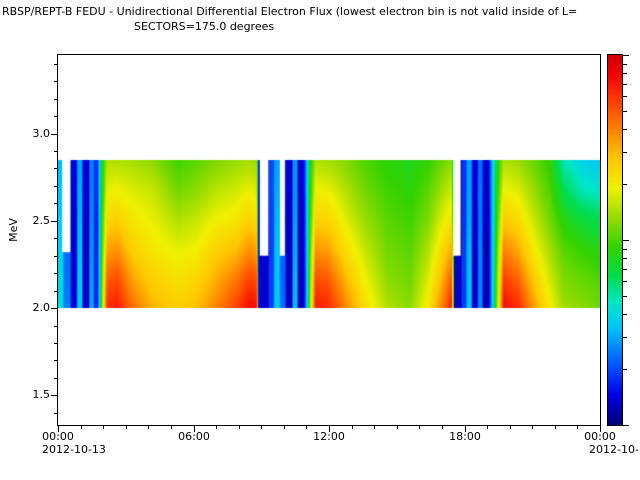 The height and width of the screenshot is (480, 640). I want to click on x-tick-label: 12:00, so click(329, 436).